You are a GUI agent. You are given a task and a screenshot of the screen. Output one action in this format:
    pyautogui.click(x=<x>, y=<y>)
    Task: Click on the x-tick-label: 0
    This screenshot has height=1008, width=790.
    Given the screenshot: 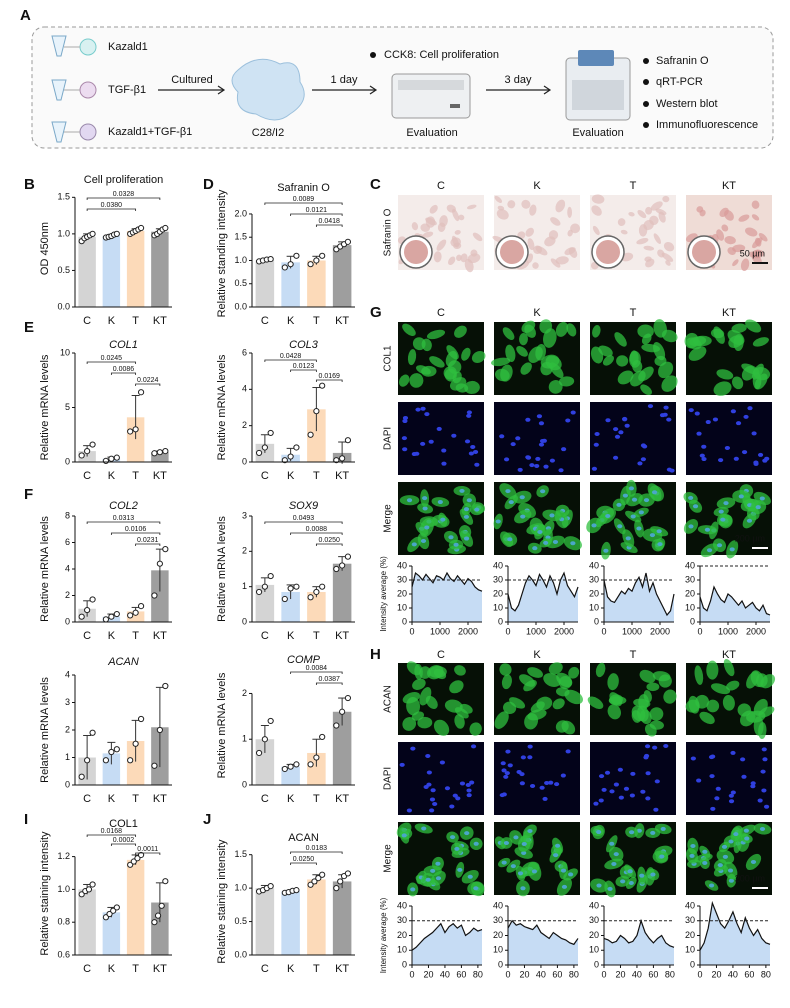 What is the action you would take?
    pyautogui.click(x=411, y=974)
    